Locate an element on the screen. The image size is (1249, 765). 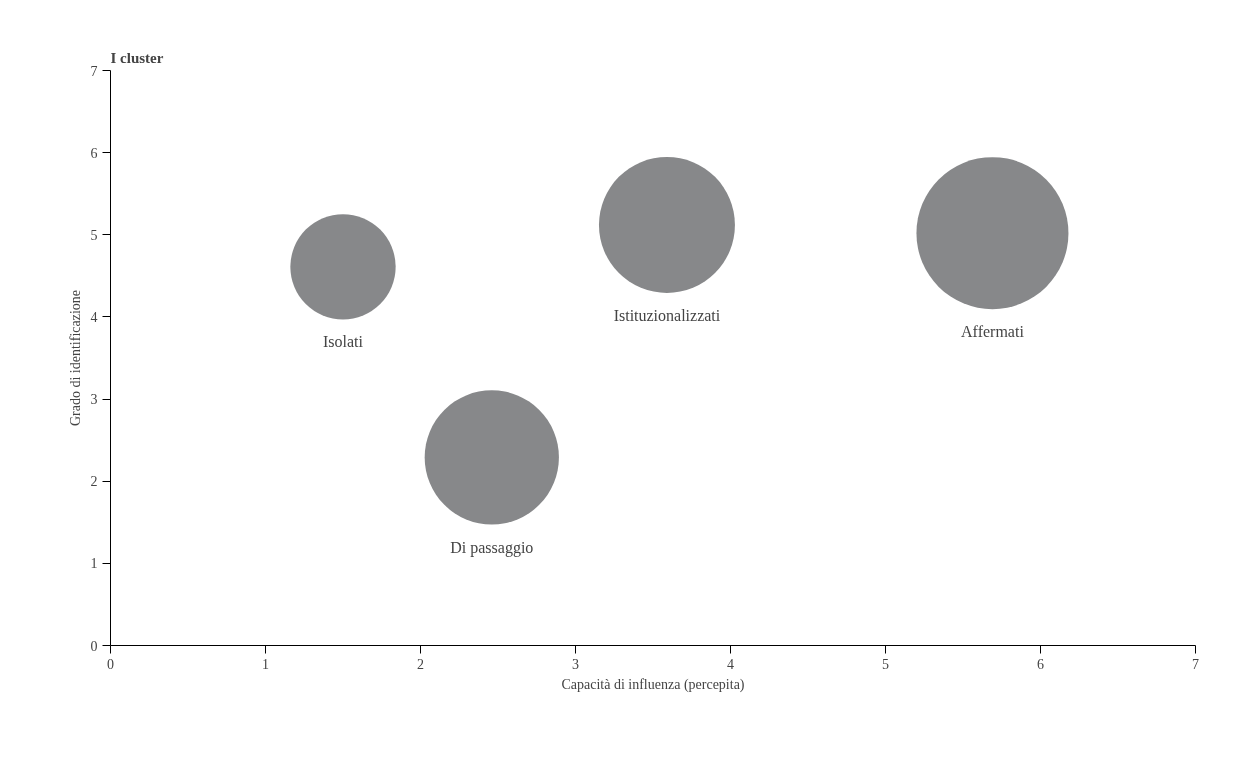
y-tick-label: 6 is located at coordinates (94, 153).